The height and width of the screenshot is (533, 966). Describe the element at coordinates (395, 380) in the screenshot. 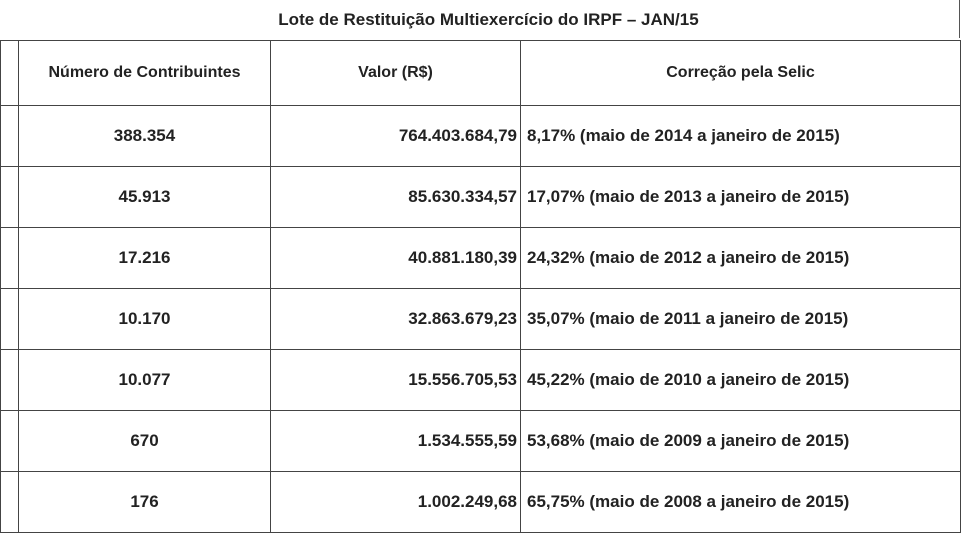

I see `data-cell: 15.556.705,53` at that location.